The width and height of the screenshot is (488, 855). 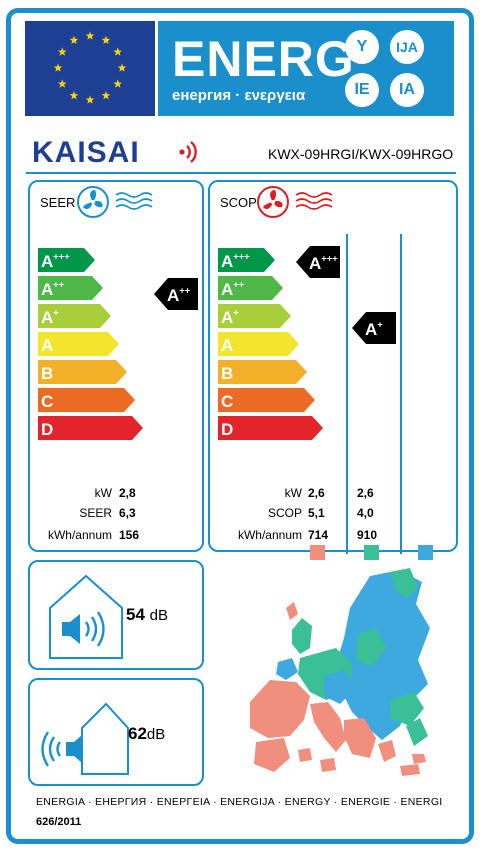 What do you see at coordinates (269, 535) in the screenshot?
I see `heating-row-kwh-label: kWh/annum` at bounding box center [269, 535].